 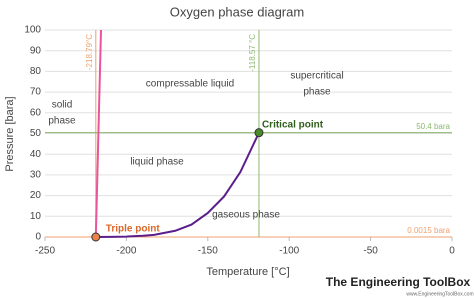 I want to click on y-tick-label: 0, so click(x=38, y=237).